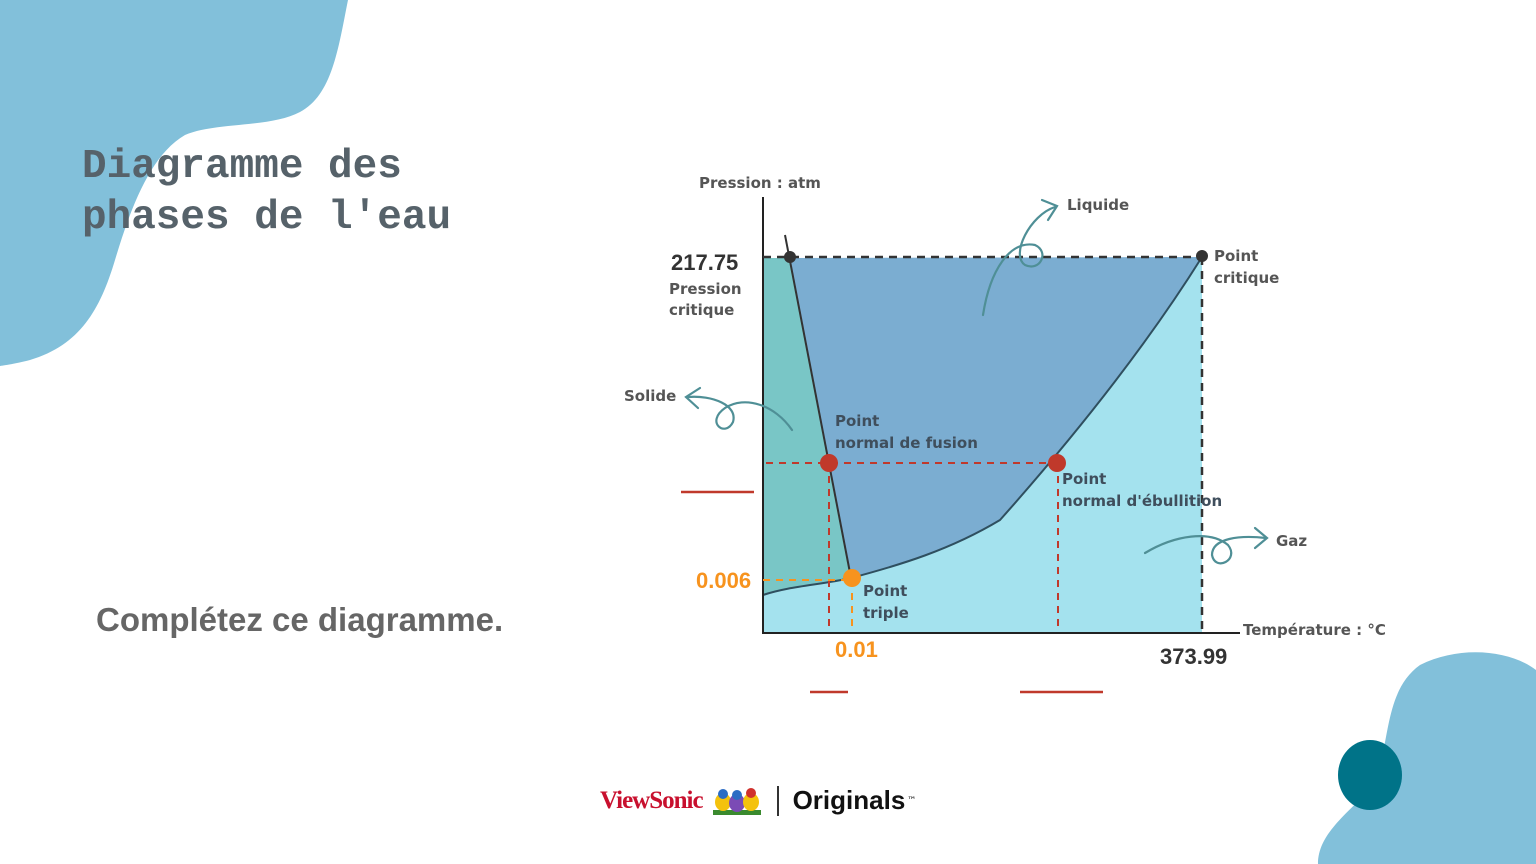 This screenshot has width=1536, height=864. What do you see at coordinates (704, 262) in the screenshot?
I see `critical-pressure-value: 217.75` at bounding box center [704, 262].